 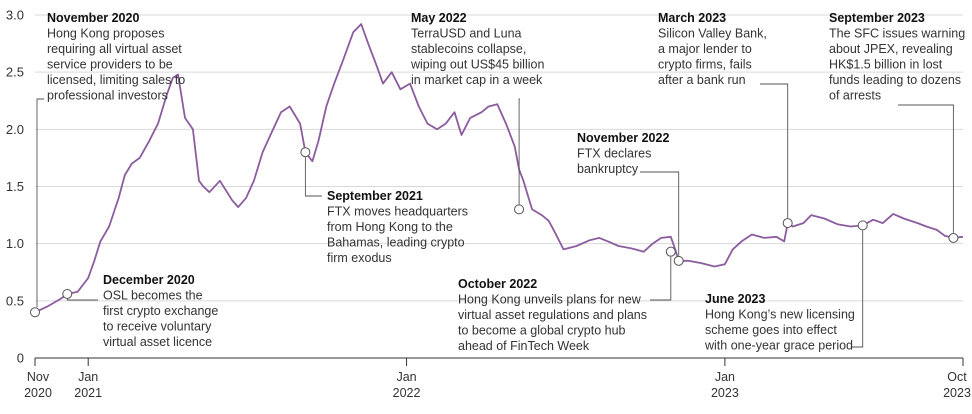 What do you see at coordinates (855, 96) in the screenshot?
I see `annotation-text-line: of arrests` at bounding box center [855, 96].